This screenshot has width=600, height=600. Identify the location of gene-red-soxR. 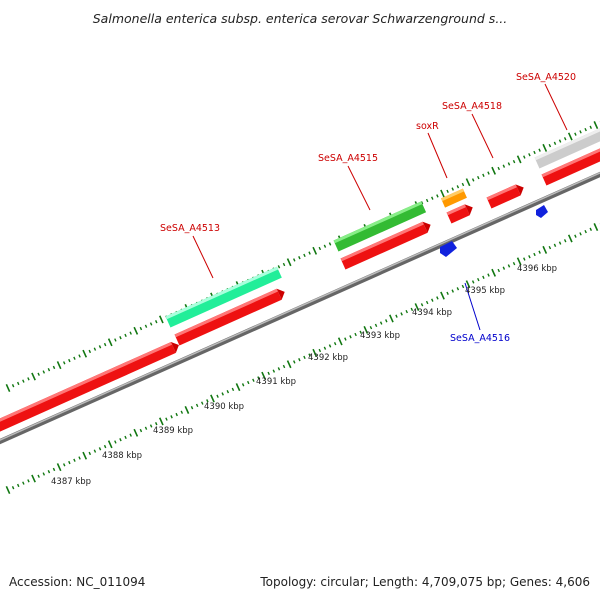
(461, 213).